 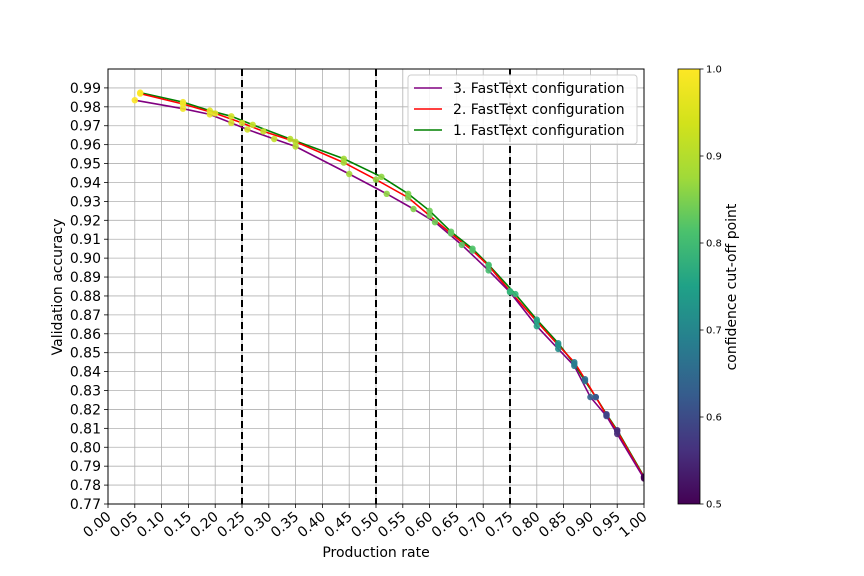 What do you see at coordinates (85, 467) in the screenshot?
I see `y-tick-label: 0.79` at bounding box center [85, 467].